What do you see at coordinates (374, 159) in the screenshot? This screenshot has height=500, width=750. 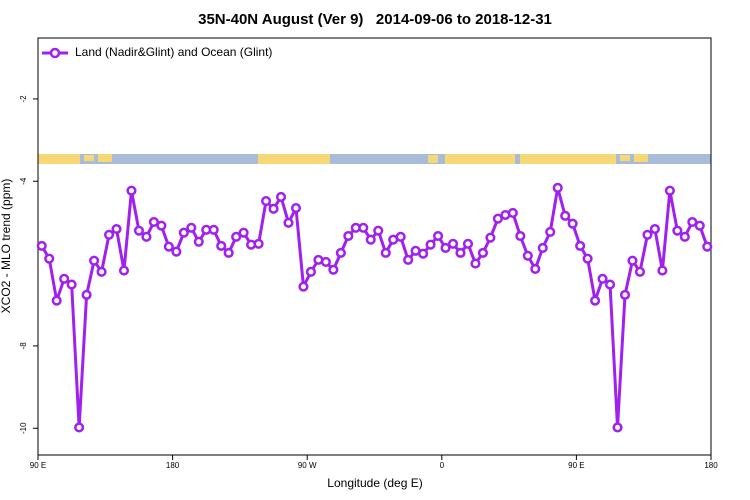 I see `map-band` at bounding box center [374, 159].